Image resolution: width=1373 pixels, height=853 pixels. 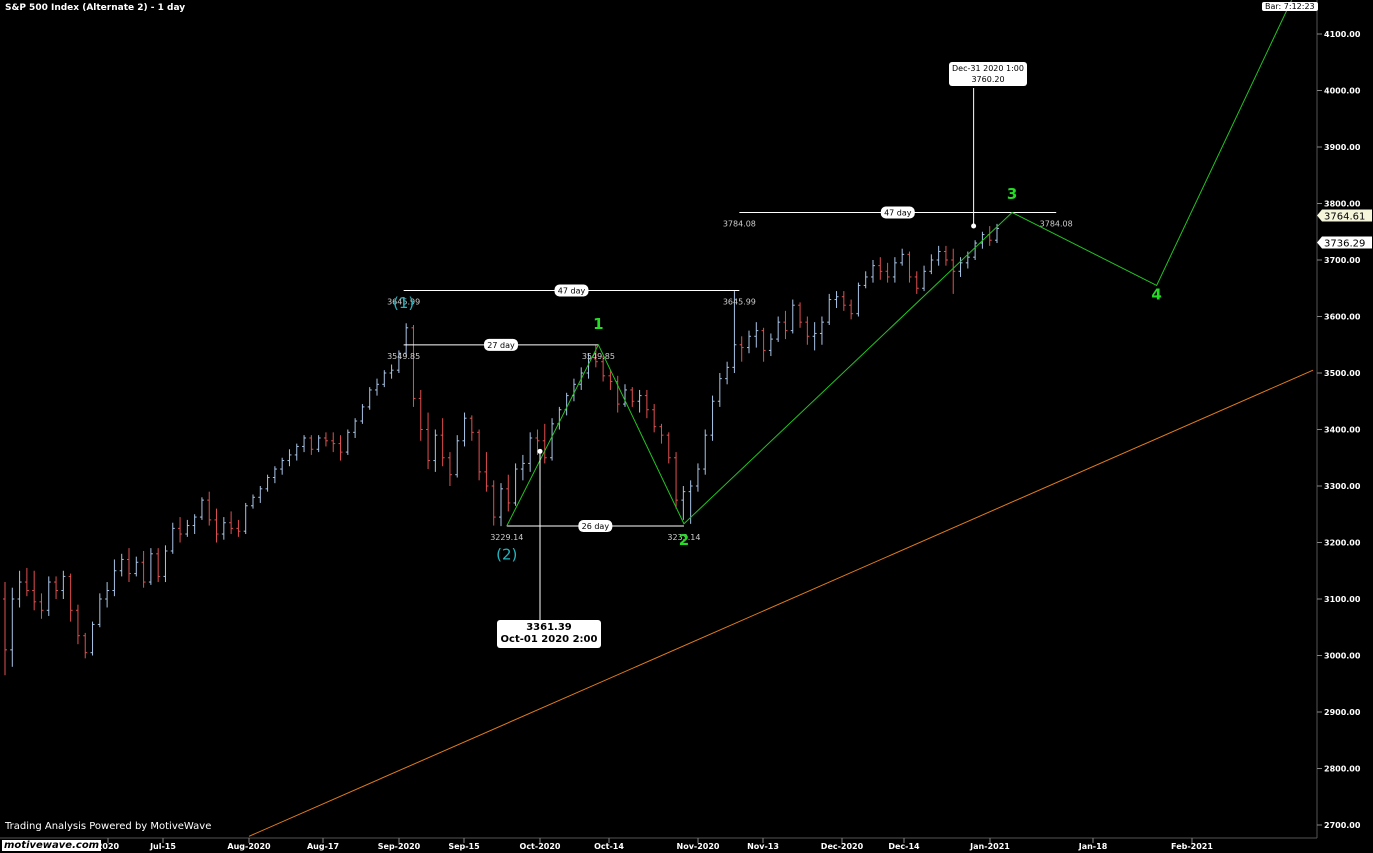 I want to click on callout-top-price: 3760.20, so click(x=988, y=79).